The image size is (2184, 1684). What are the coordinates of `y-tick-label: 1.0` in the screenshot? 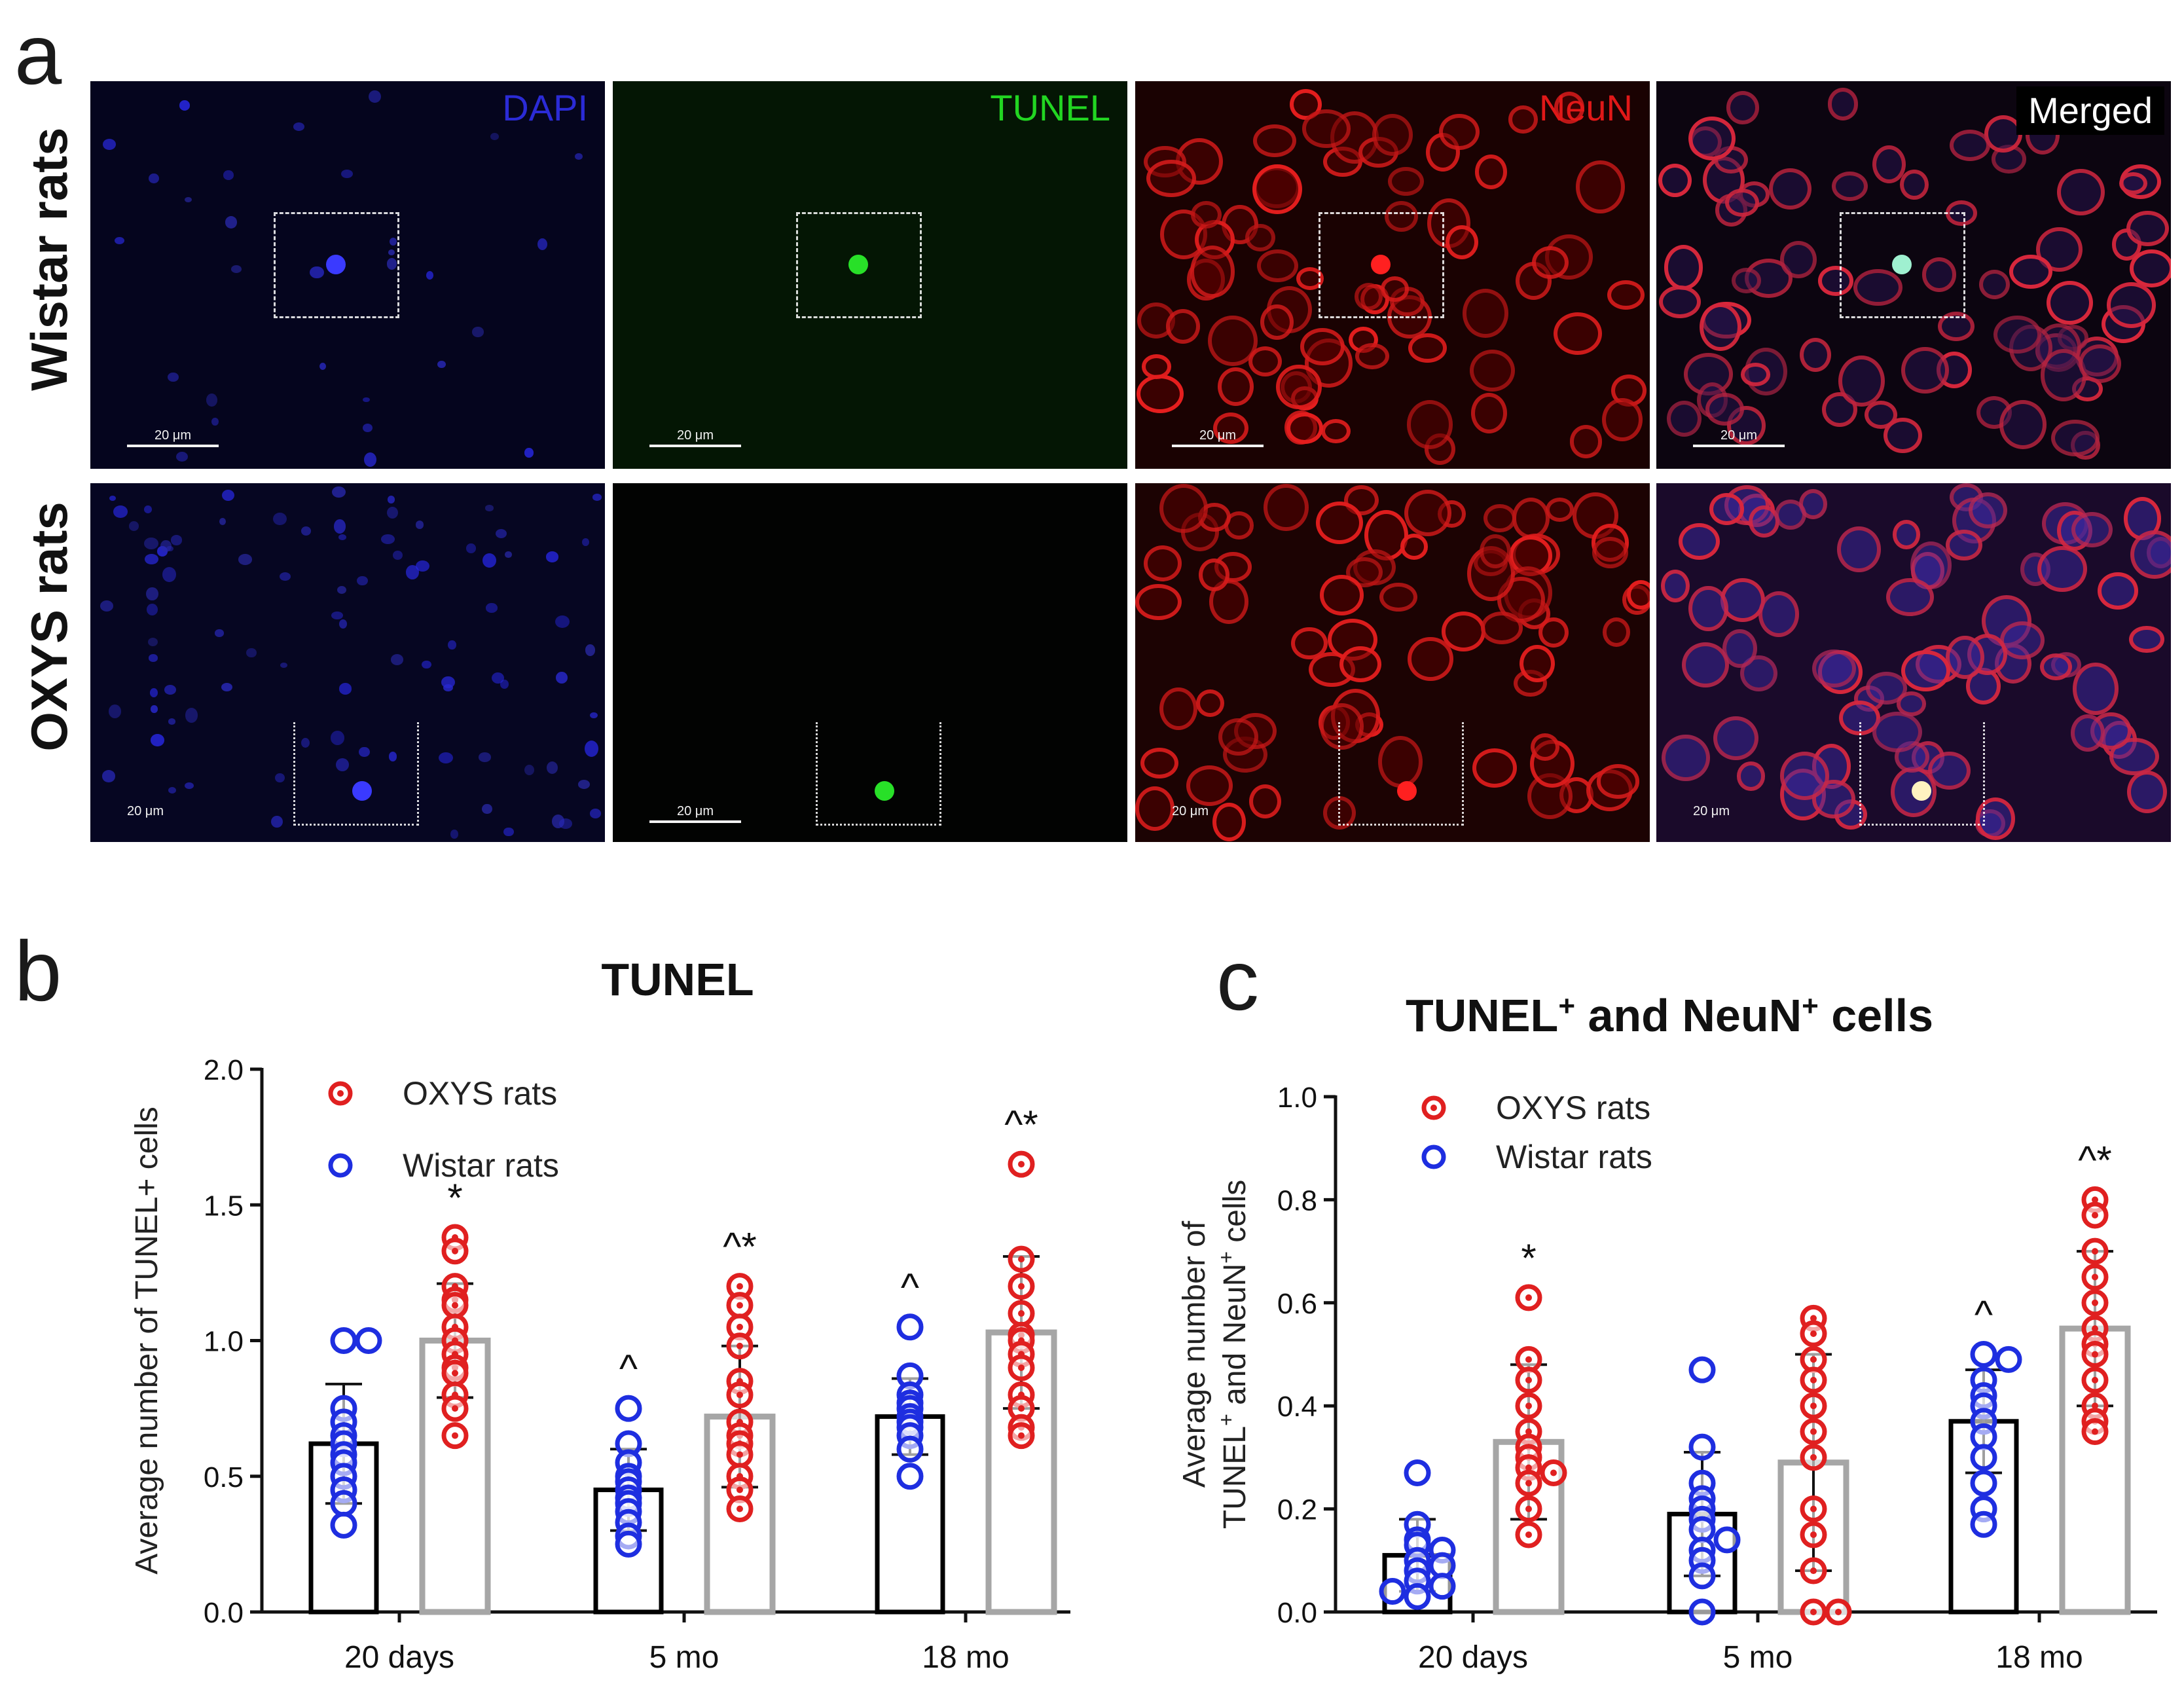 It's located at (224, 1342).